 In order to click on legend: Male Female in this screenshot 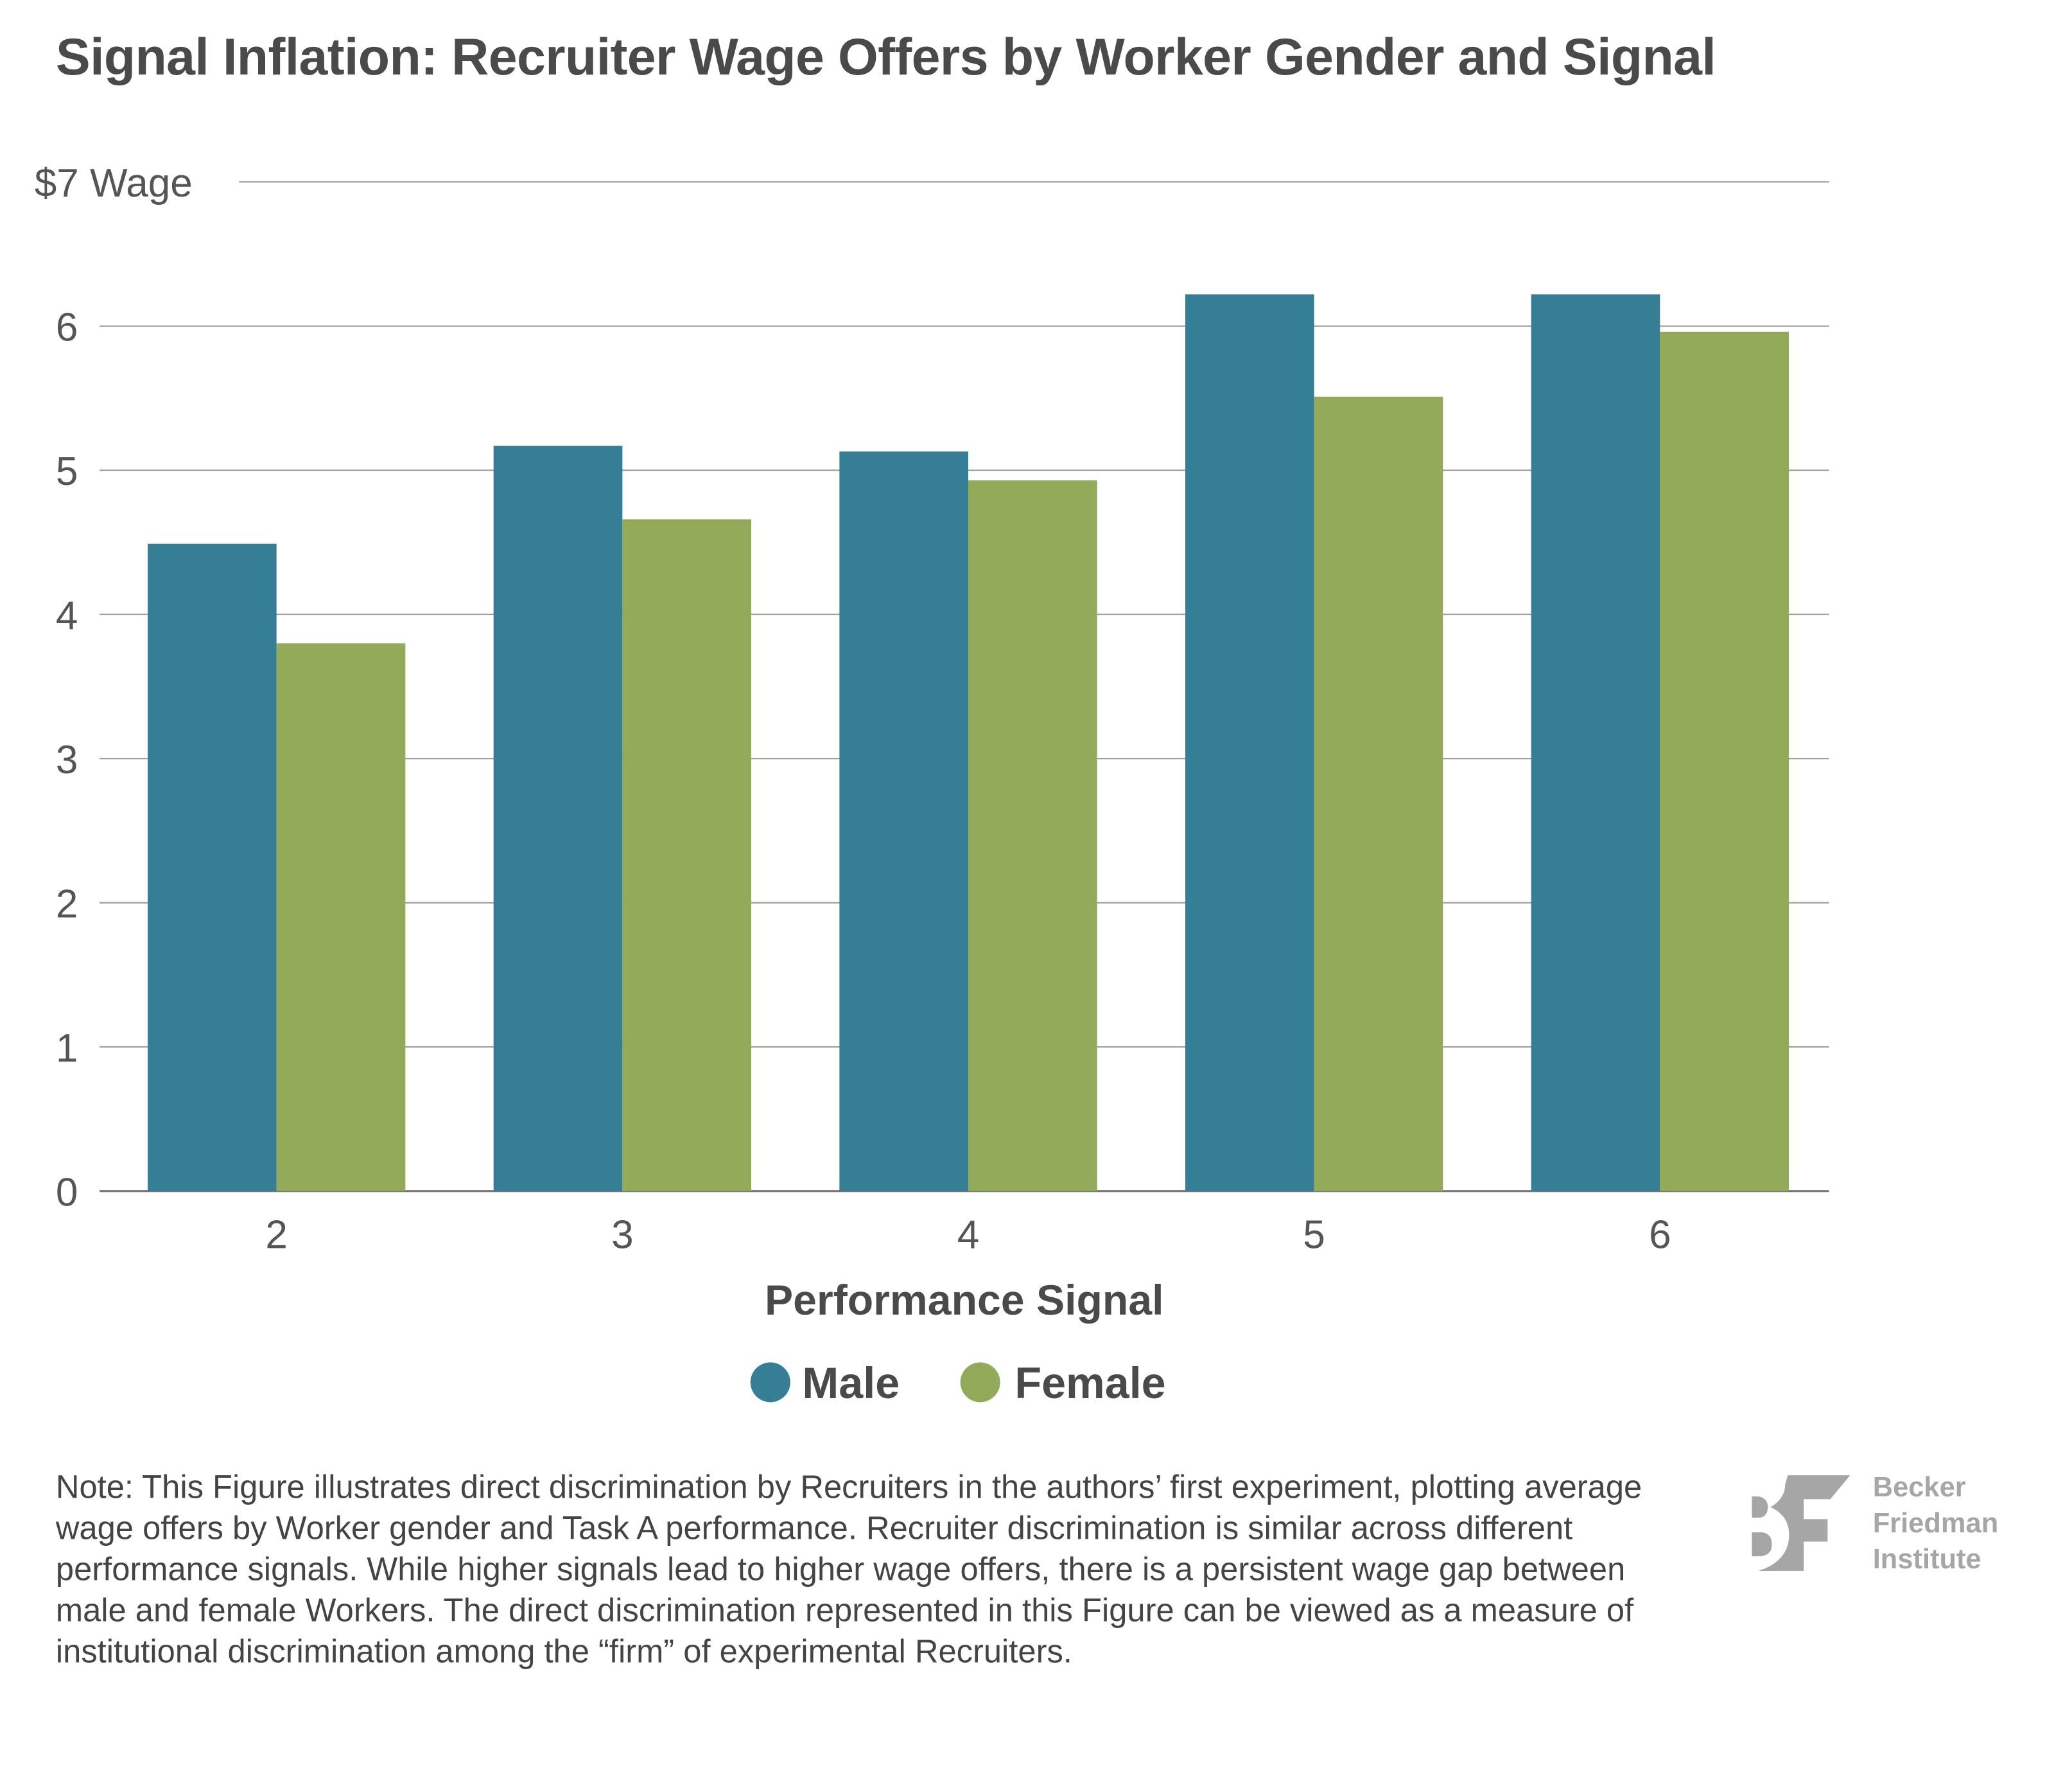, I will do `click(958, 1383)`.